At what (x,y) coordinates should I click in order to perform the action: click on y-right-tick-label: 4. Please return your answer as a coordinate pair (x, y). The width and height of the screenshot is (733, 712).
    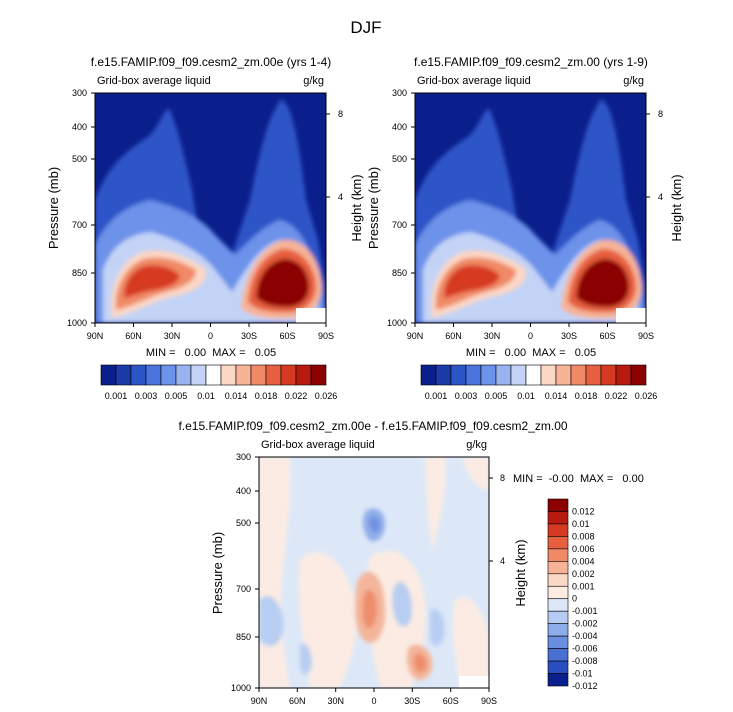
    Looking at the image, I should click on (340, 197).